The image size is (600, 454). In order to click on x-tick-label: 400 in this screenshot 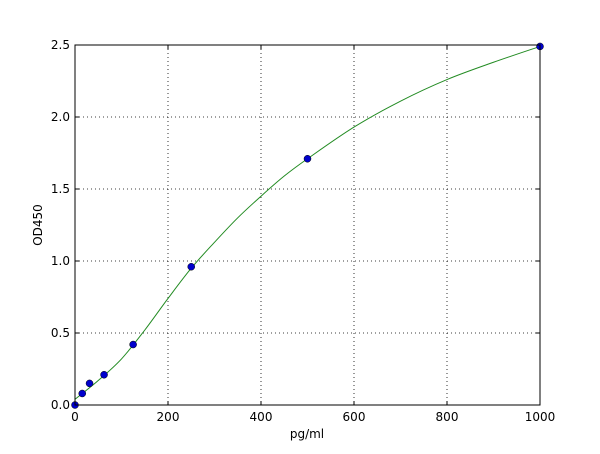, I will do `click(261, 417)`.